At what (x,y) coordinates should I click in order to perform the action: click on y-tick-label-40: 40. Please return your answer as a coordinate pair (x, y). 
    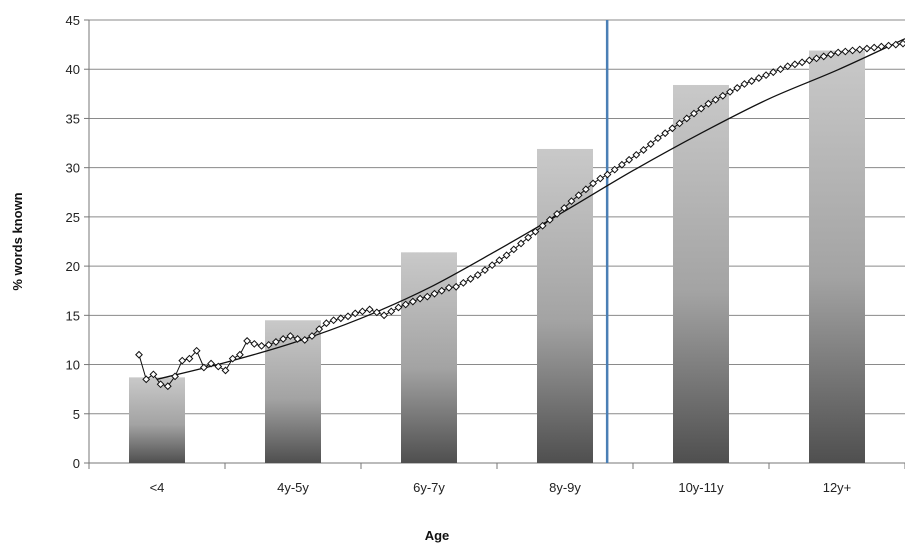
    Looking at the image, I should click on (73, 69).